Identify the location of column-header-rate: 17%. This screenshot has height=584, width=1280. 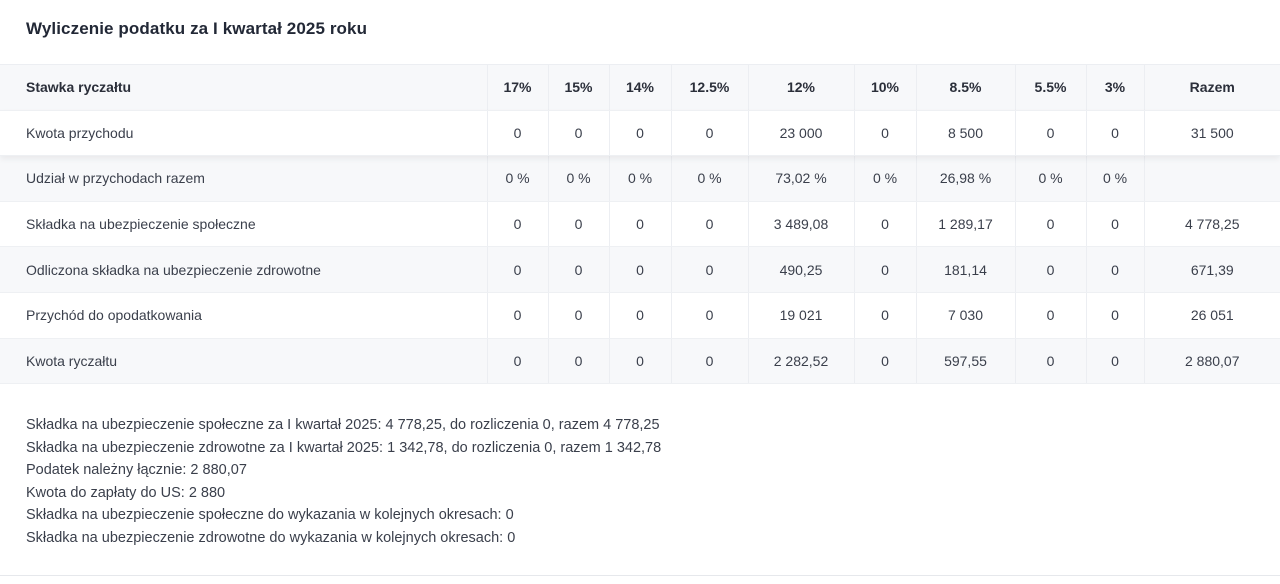
(517, 87).